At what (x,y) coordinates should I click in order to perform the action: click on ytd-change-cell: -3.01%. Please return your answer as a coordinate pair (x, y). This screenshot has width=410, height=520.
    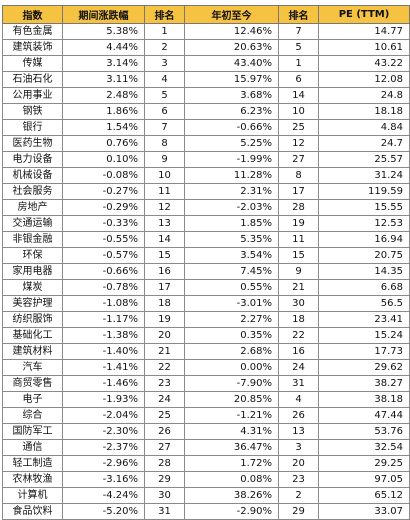
    Looking at the image, I should click on (231, 303).